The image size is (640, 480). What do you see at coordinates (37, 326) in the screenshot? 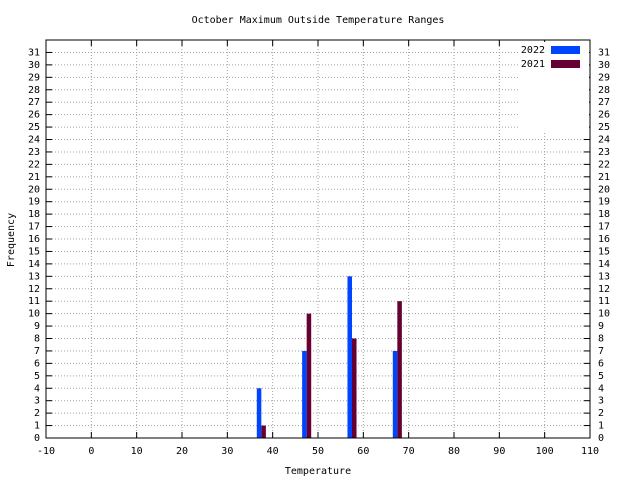
I see `y-tick-label: 9` at bounding box center [37, 326].